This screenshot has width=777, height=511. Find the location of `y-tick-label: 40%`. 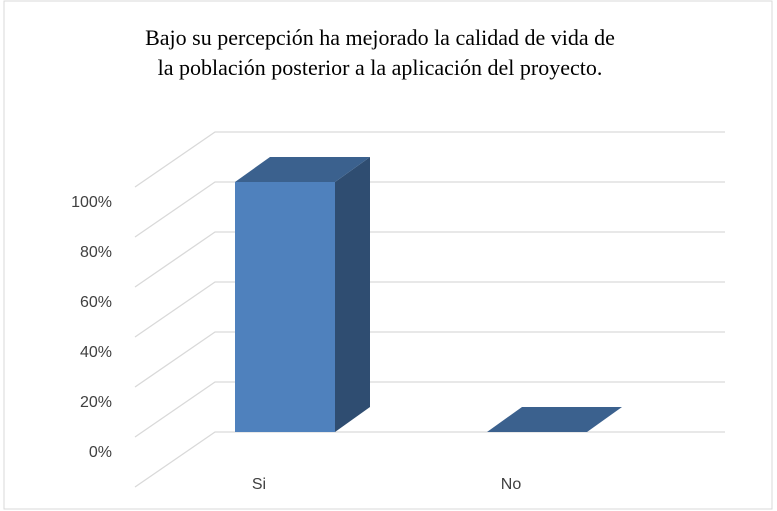

y-tick-label: 40% is located at coordinates (96, 352).